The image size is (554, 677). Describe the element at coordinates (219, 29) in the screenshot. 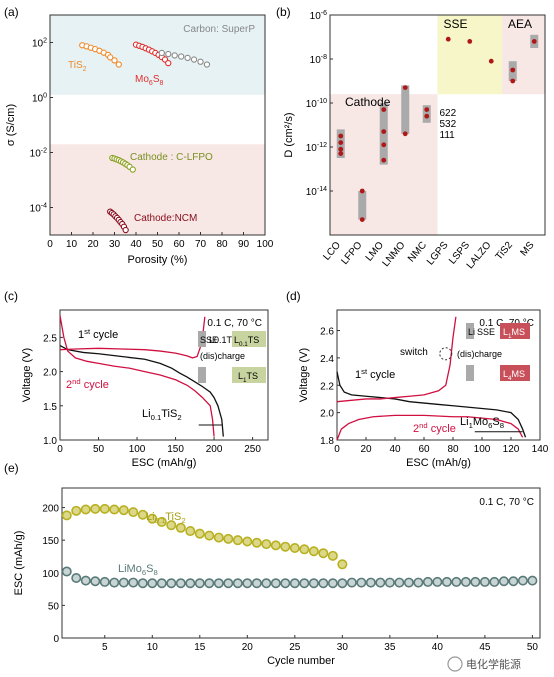

I see `annotation-carbon: Carbon: SuperP` at that location.